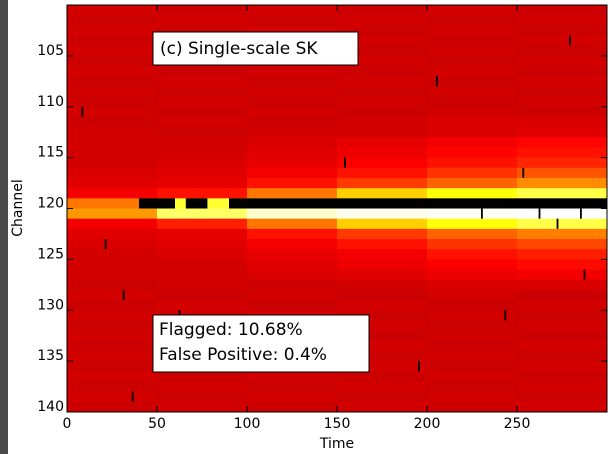 The height and width of the screenshot is (454, 608). Describe the element at coordinates (4, 227) in the screenshot. I see `side-strip` at that location.